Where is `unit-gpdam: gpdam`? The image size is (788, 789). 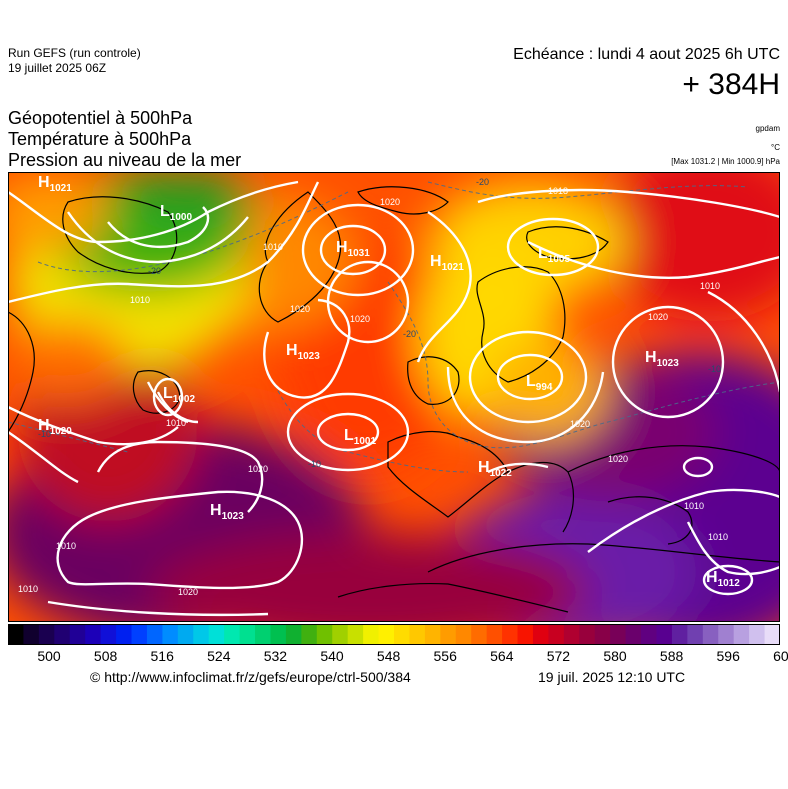 unit-gpdam: gpdam is located at coordinates (767, 128).